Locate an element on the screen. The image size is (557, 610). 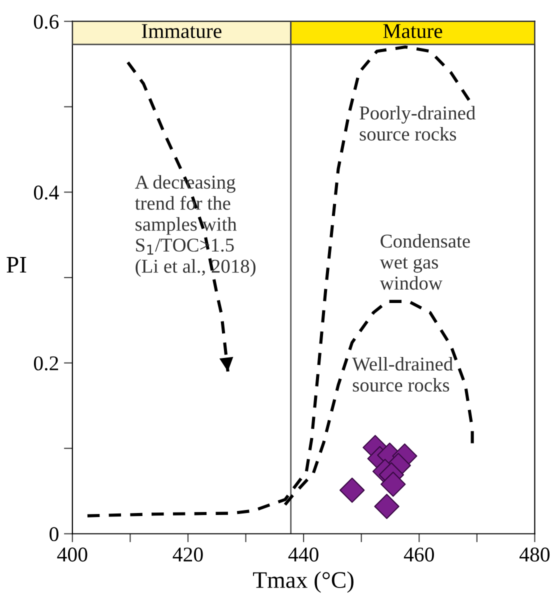
y-axis-title: PI is located at coordinates (16, 265).